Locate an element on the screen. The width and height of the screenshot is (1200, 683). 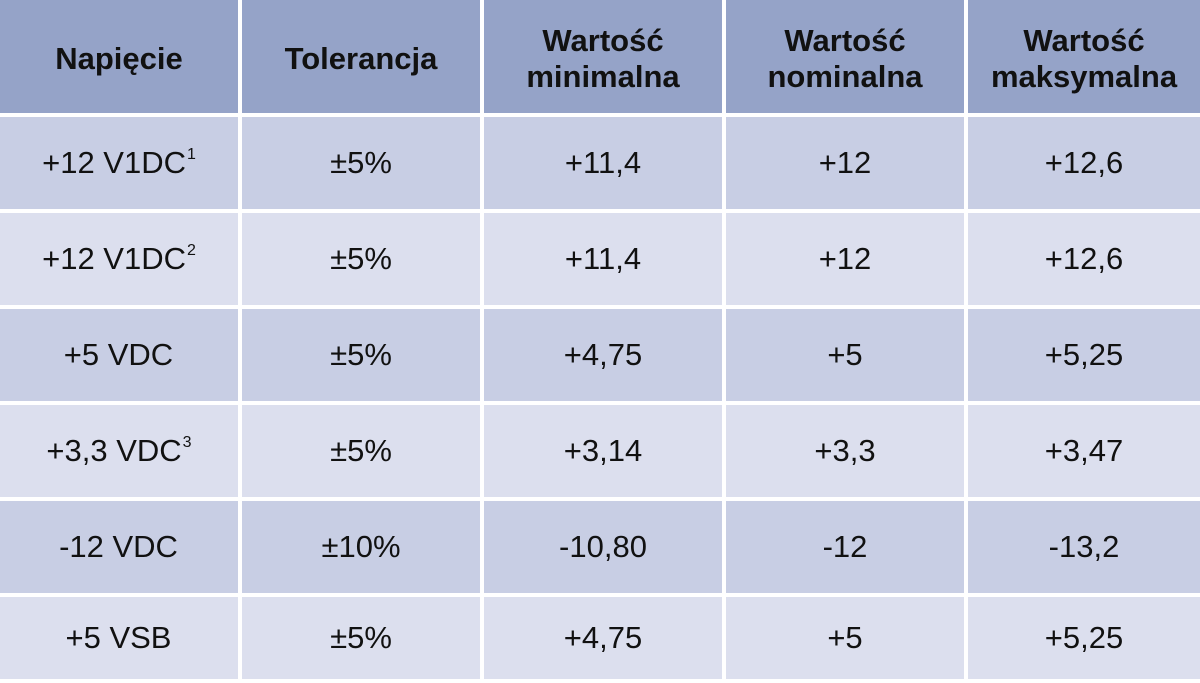
footnote-marker: 1 is located at coordinates (191, 154).